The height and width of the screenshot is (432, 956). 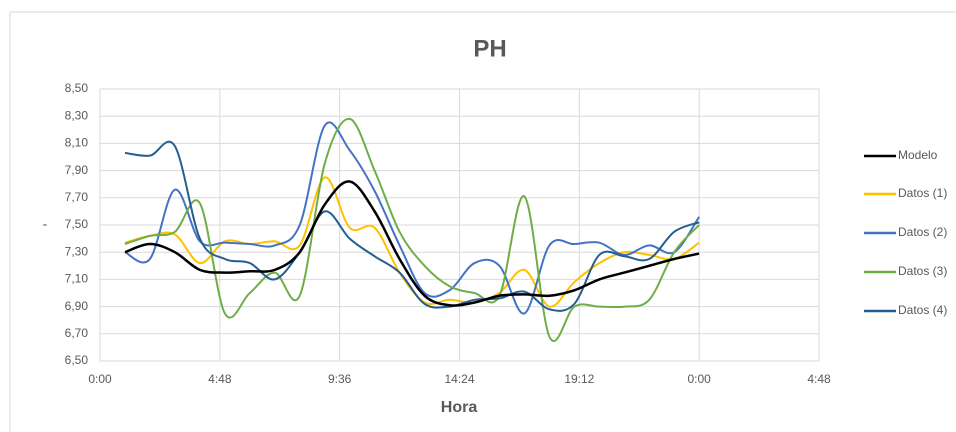 I want to click on y-tick-label: 7,30, so click(x=77, y=251).